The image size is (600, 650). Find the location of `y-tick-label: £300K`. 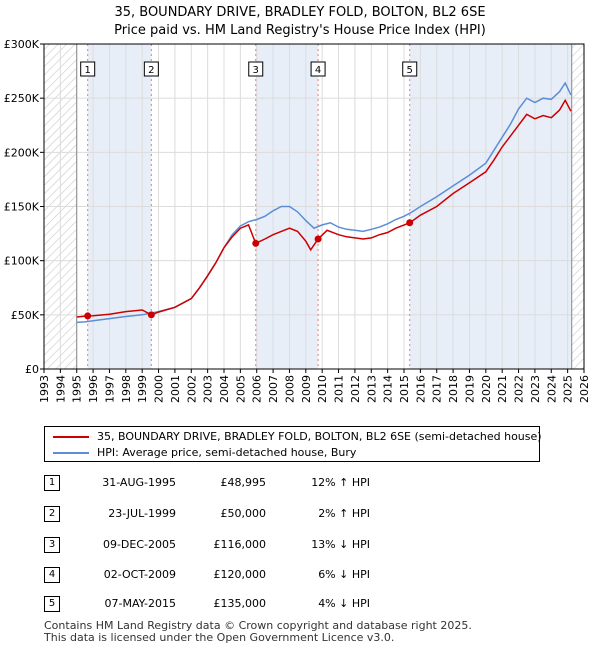

y-tick-label: £300K is located at coordinates (22, 44).